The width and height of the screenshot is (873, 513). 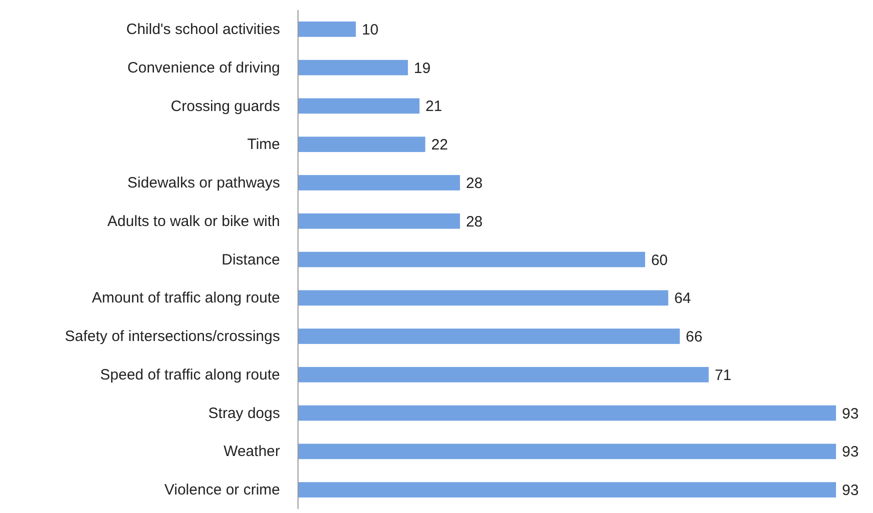 I want to click on y-tick-label: Weather, so click(x=252, y=451).